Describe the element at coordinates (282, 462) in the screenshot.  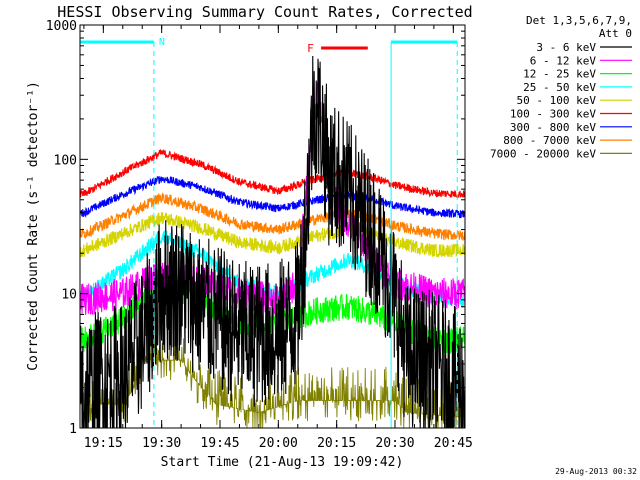
I see `x-axis-label: Start Time (21-Aug-13 19:09:42)` at that location.